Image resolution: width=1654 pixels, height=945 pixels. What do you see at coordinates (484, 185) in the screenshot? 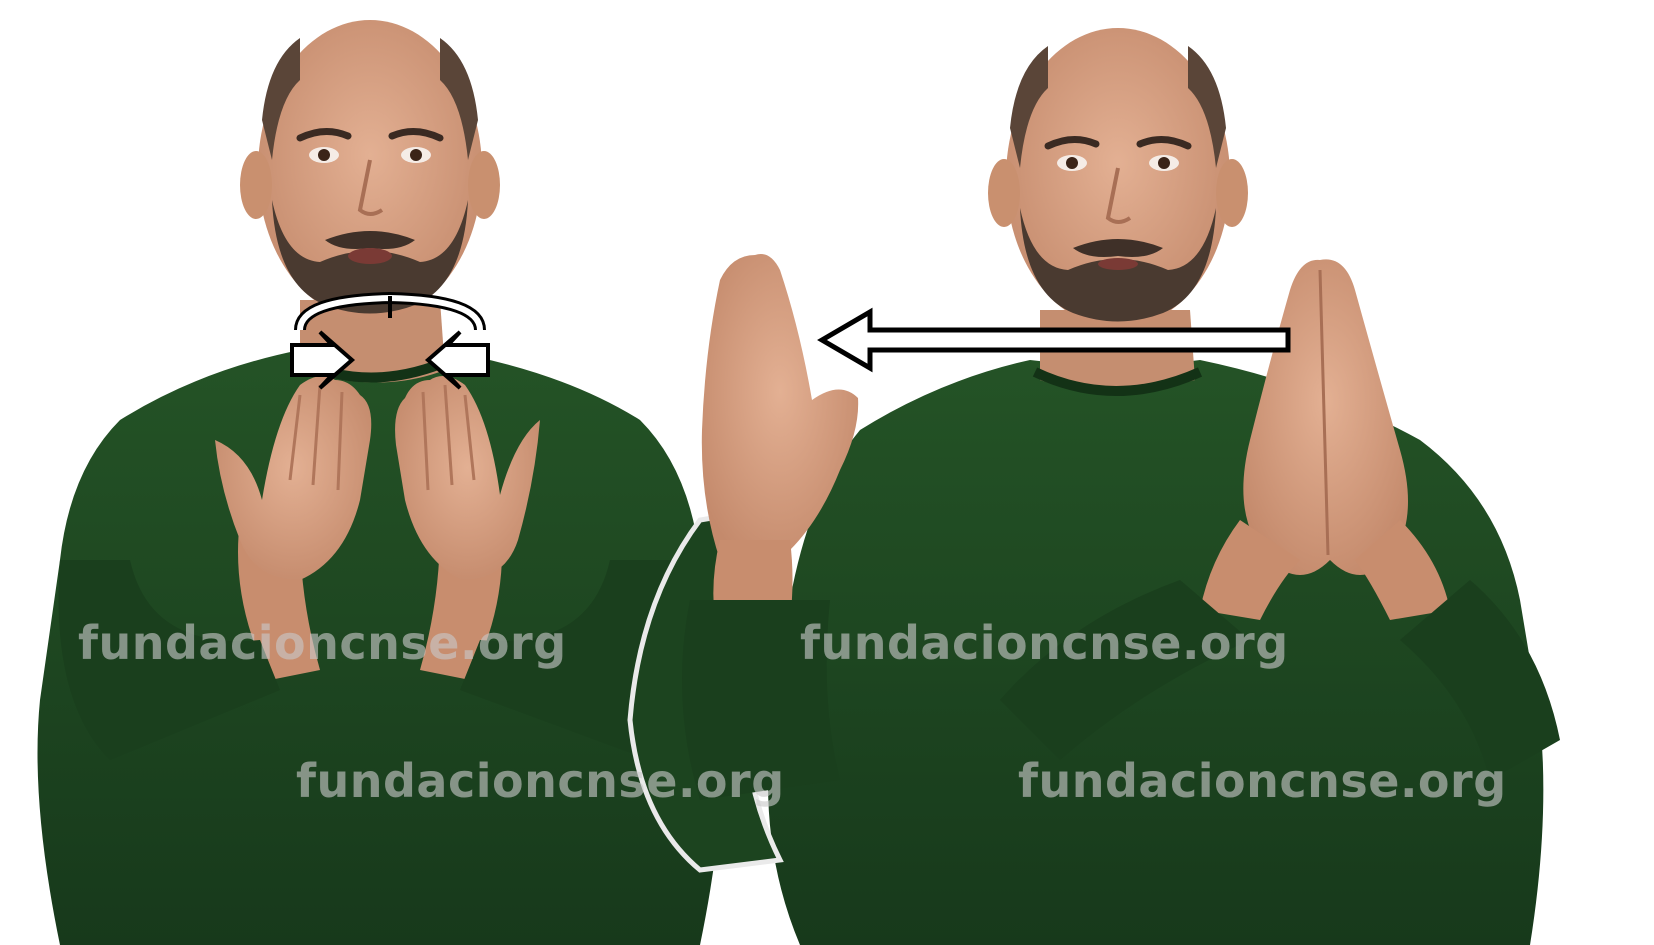
I see `right-ear` at bounding box center [484, 185].